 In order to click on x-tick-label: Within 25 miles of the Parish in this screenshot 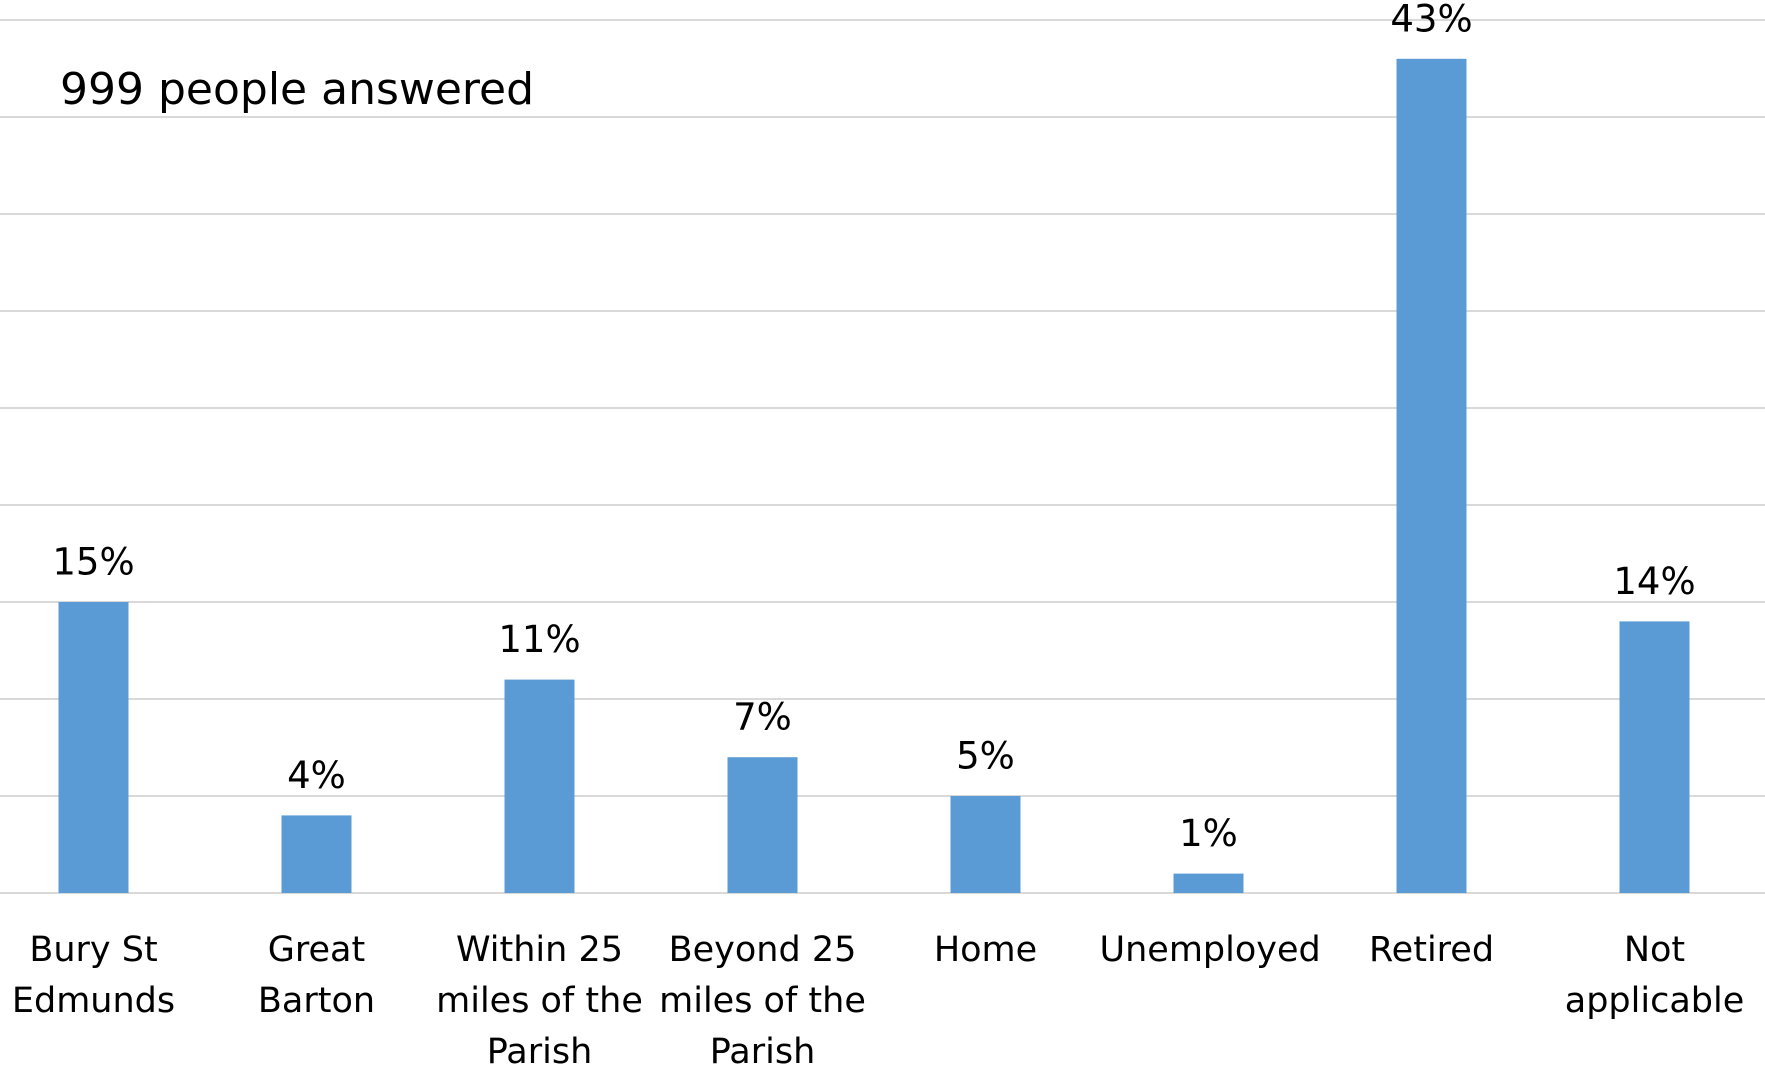, I will do `click(539, 1001)`.